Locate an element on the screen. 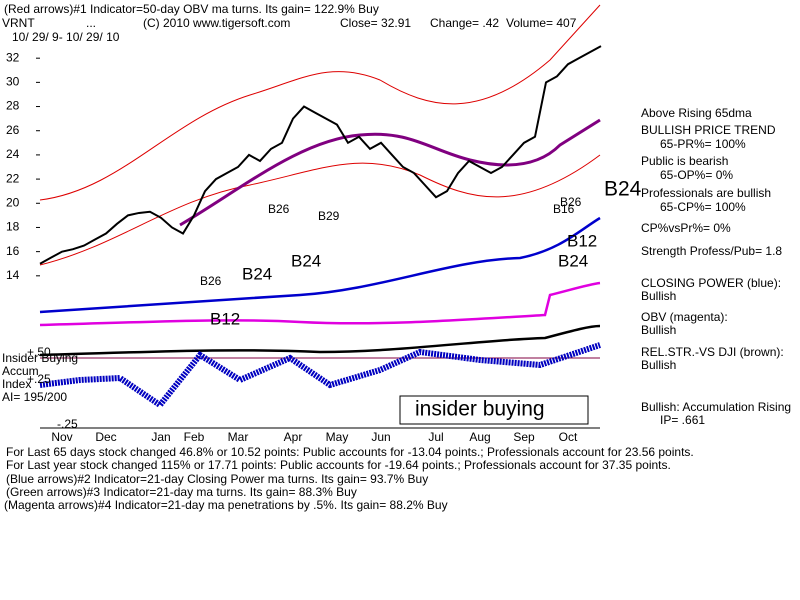 The image size is (800, 600). y-tick-label: 32 is located at coordinates (13, 57).